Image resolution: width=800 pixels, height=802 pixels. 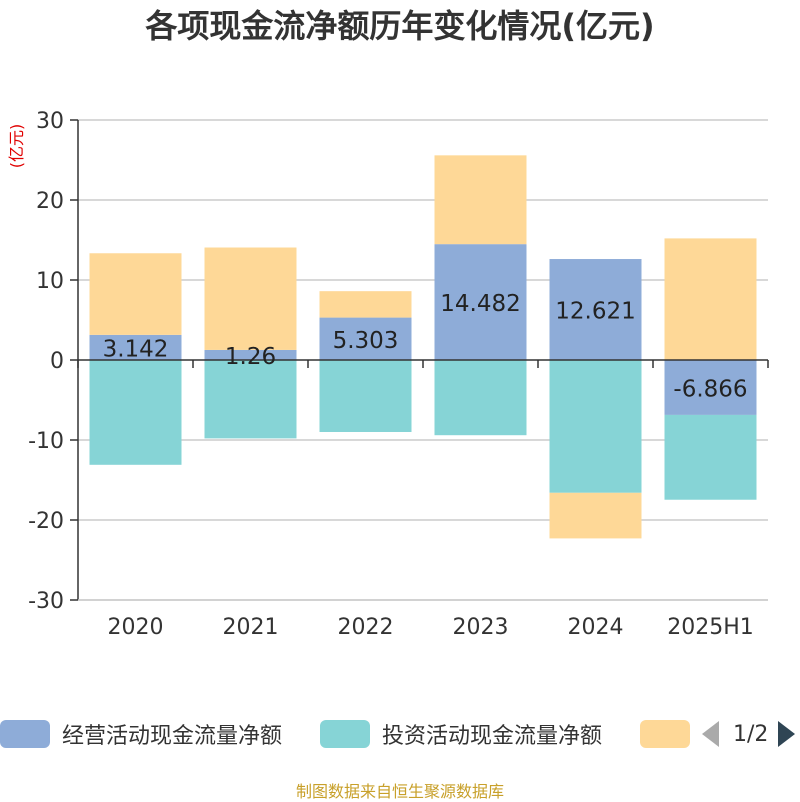 What do you see at coordinates (136, 627) in the screenshot?
I see `x-tick-label: 2020` at bounding box center [136, 627].